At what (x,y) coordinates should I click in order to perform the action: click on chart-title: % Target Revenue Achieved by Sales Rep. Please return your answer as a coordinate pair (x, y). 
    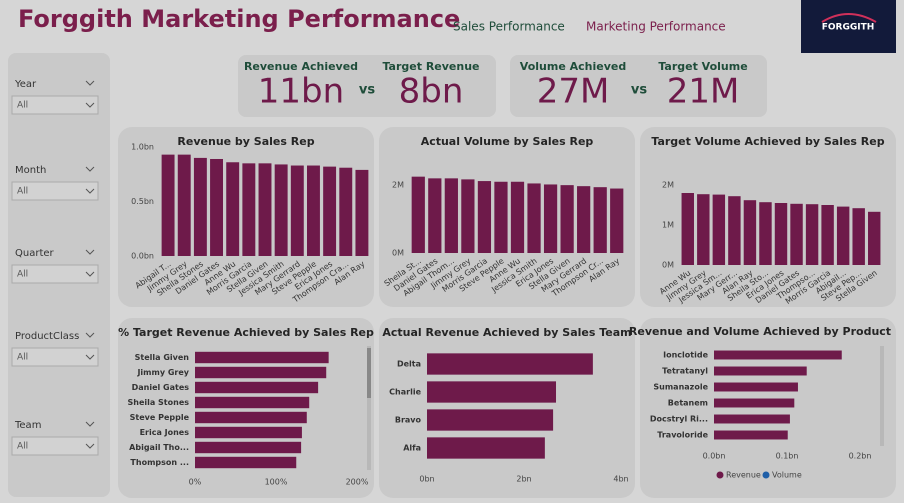
    Looking at the image, I should click on (246, 332).